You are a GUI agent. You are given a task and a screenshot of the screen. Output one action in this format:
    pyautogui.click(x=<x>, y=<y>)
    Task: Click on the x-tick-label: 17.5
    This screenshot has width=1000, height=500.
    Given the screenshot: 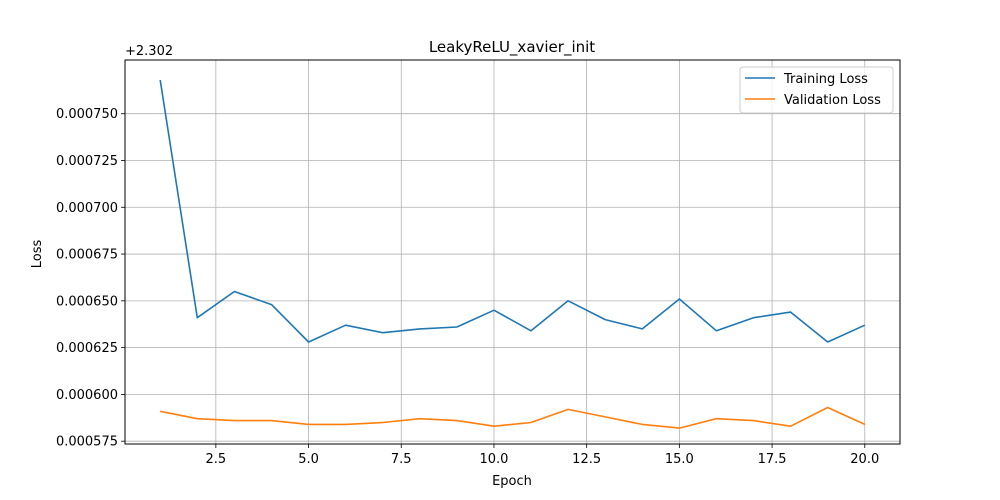 What is the action you would take?
    pyautogui.click(x=772, y=459)
    